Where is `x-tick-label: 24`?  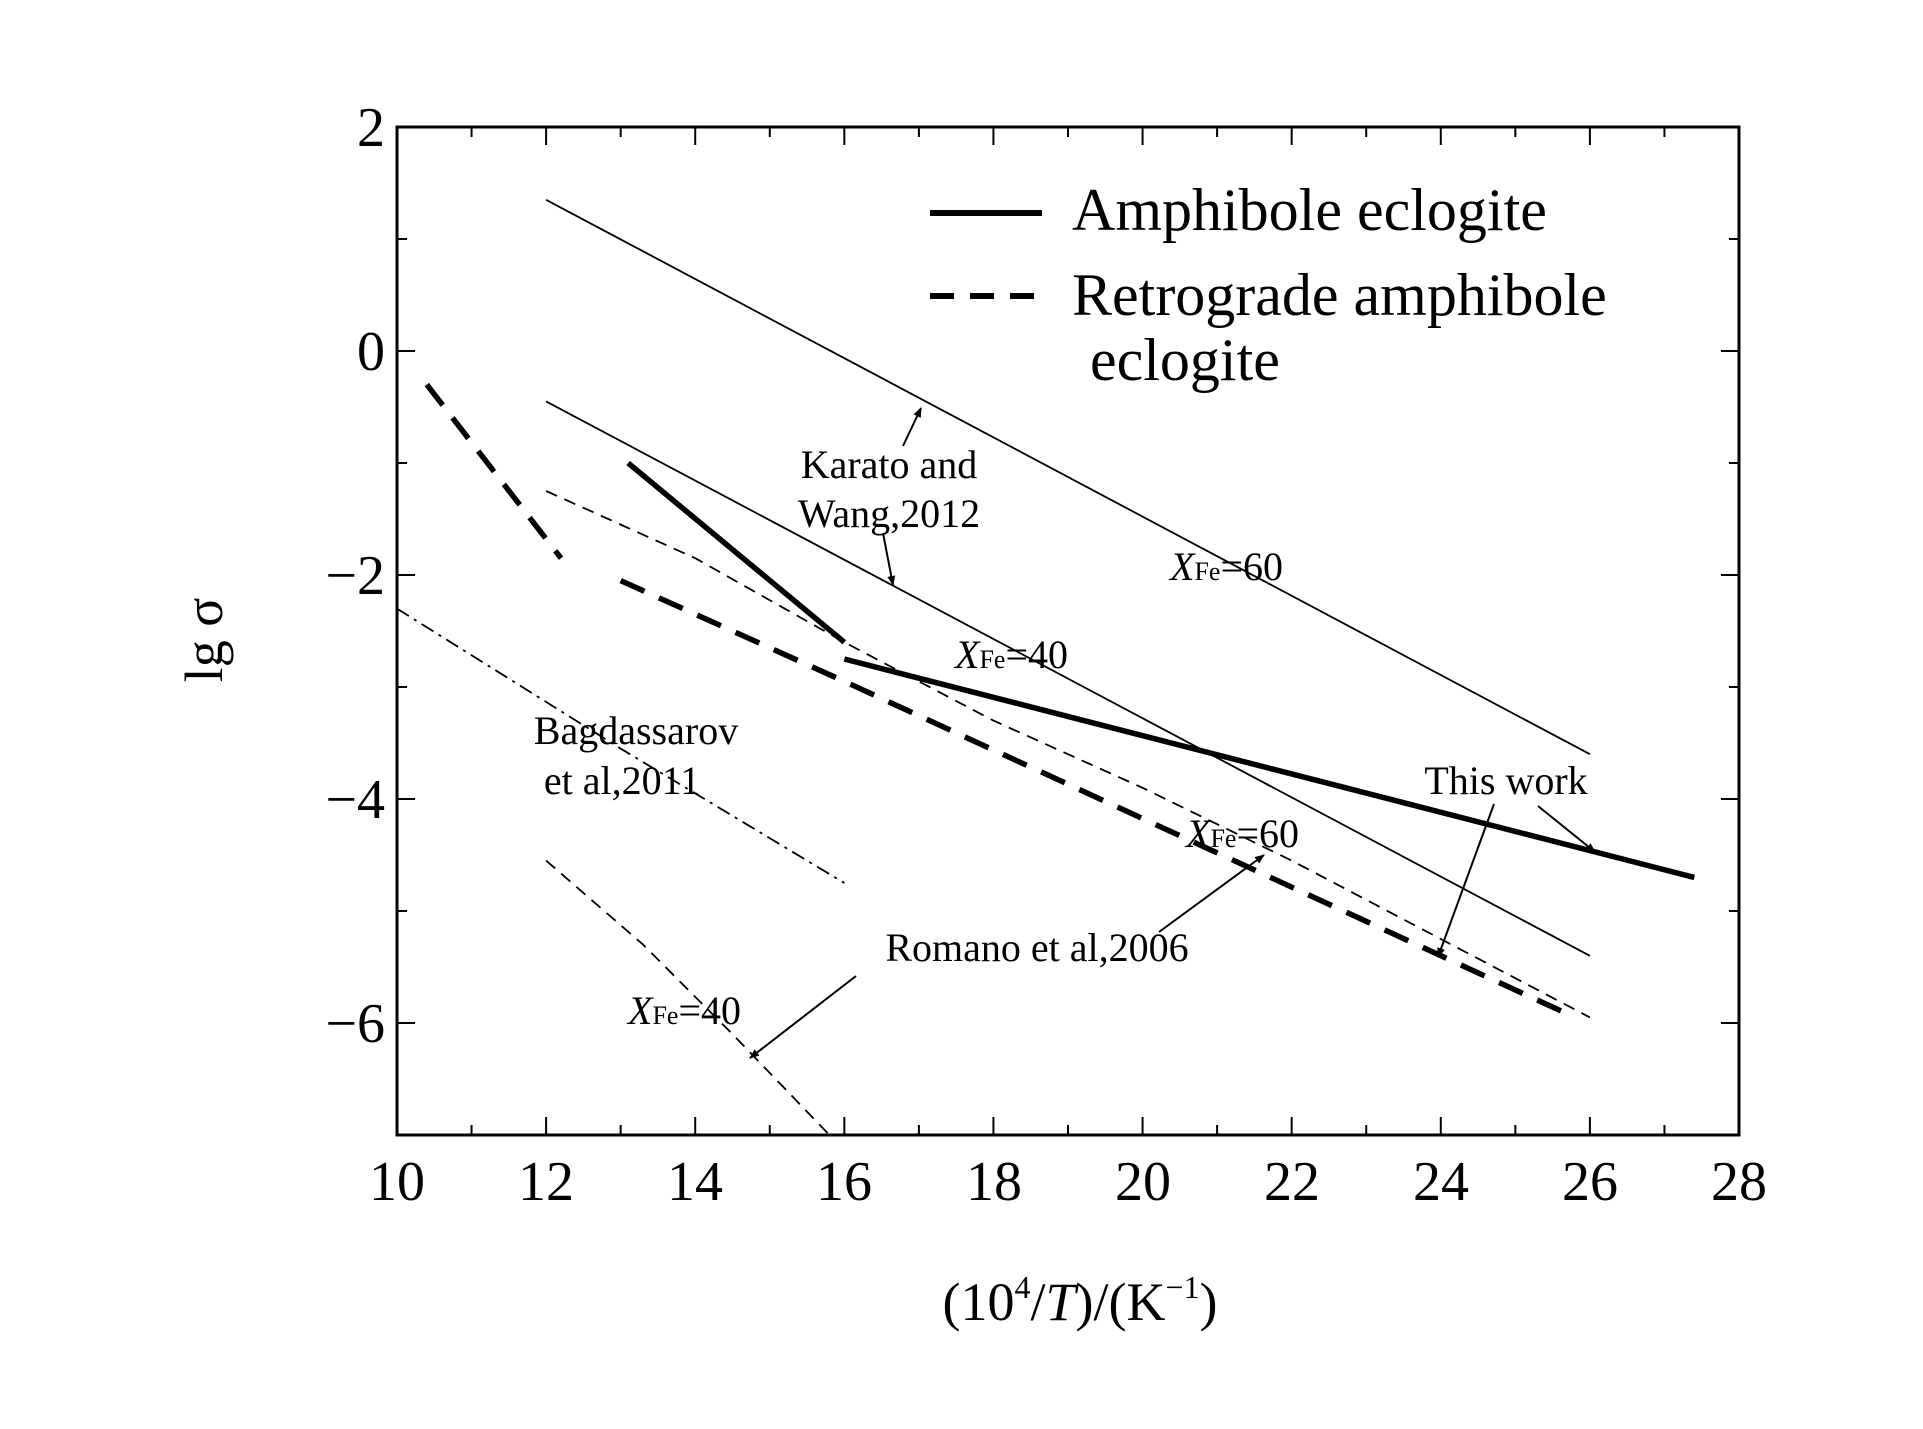
x-tick-label: 24 is located at coordinates (1441, 1182).